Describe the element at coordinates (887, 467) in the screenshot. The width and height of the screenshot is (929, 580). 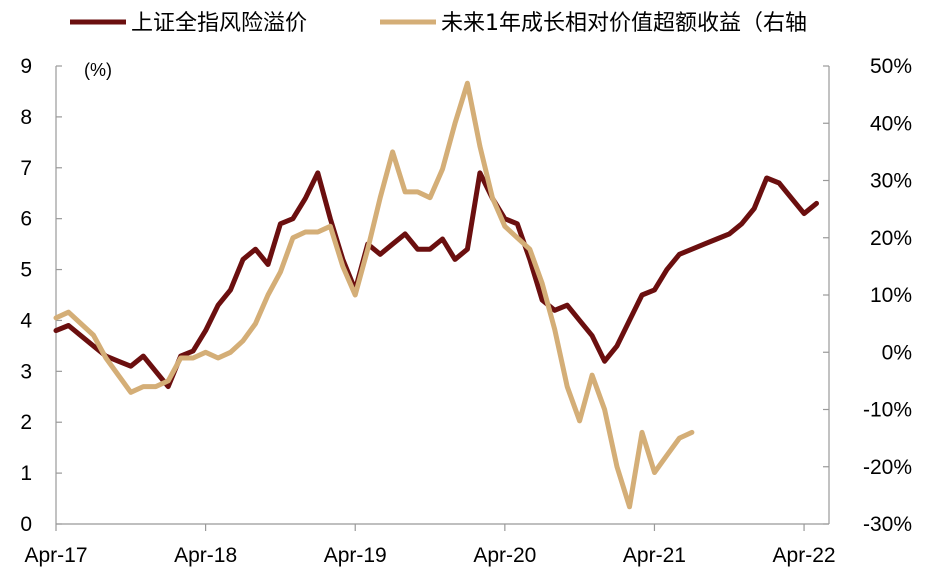
I see `y-right-tick-label: -20%` at that location.